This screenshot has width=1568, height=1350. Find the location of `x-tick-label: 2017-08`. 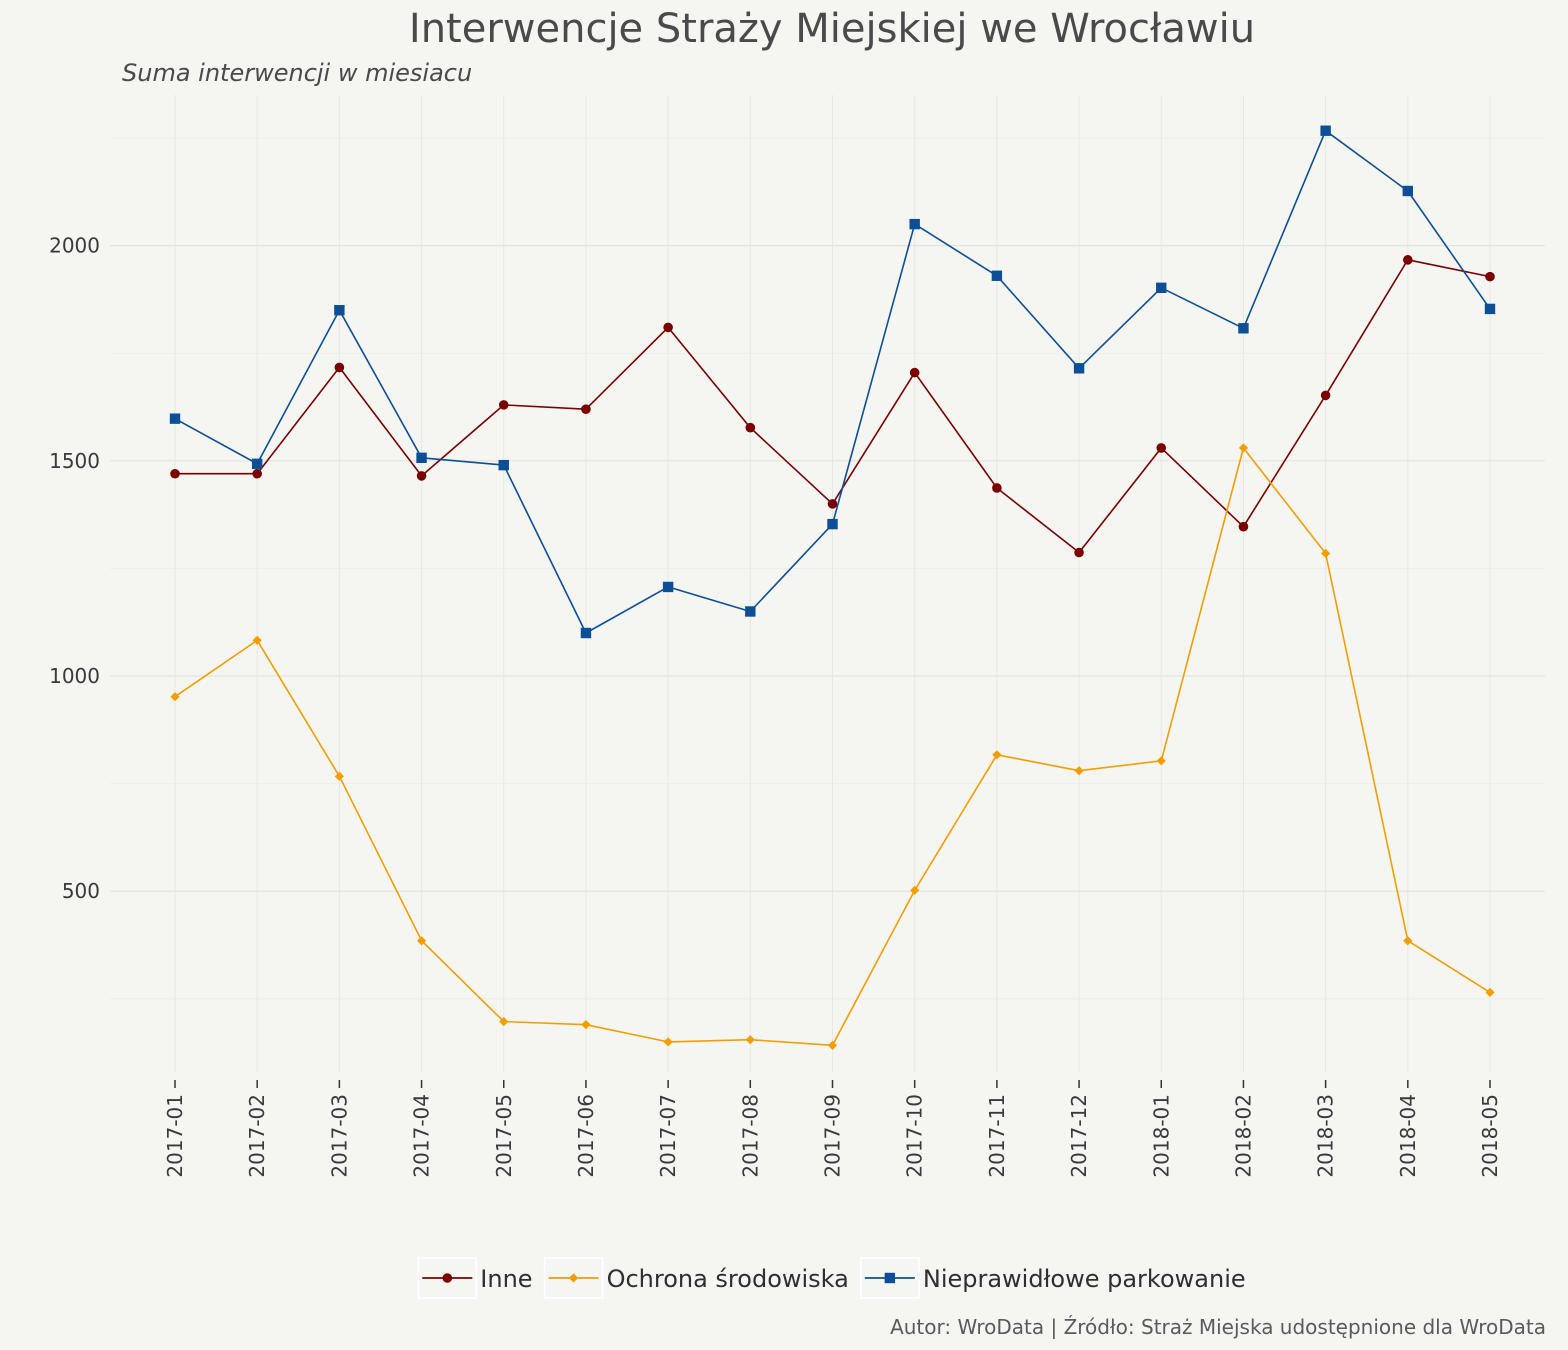

x-tick-label: 2017-08 is located at coordinates (750, 1136).